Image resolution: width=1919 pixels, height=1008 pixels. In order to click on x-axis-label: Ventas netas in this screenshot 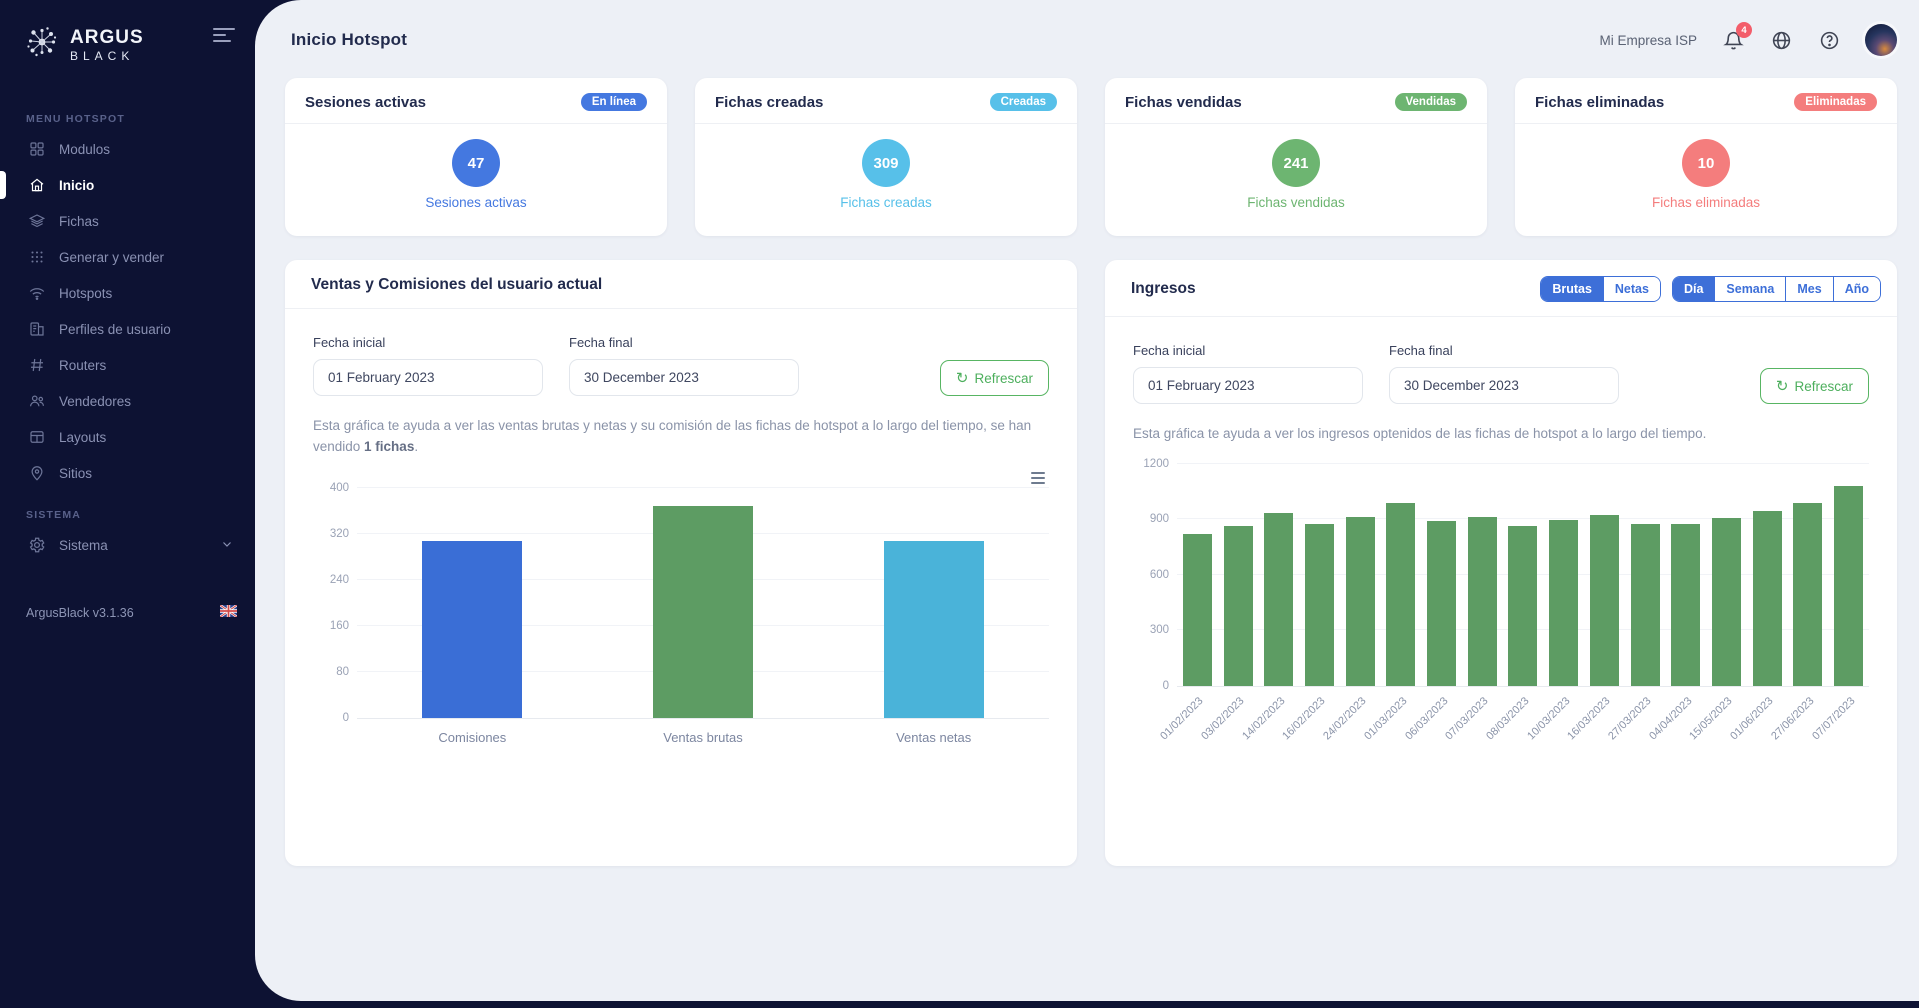, I will do `click(934, 737)`.